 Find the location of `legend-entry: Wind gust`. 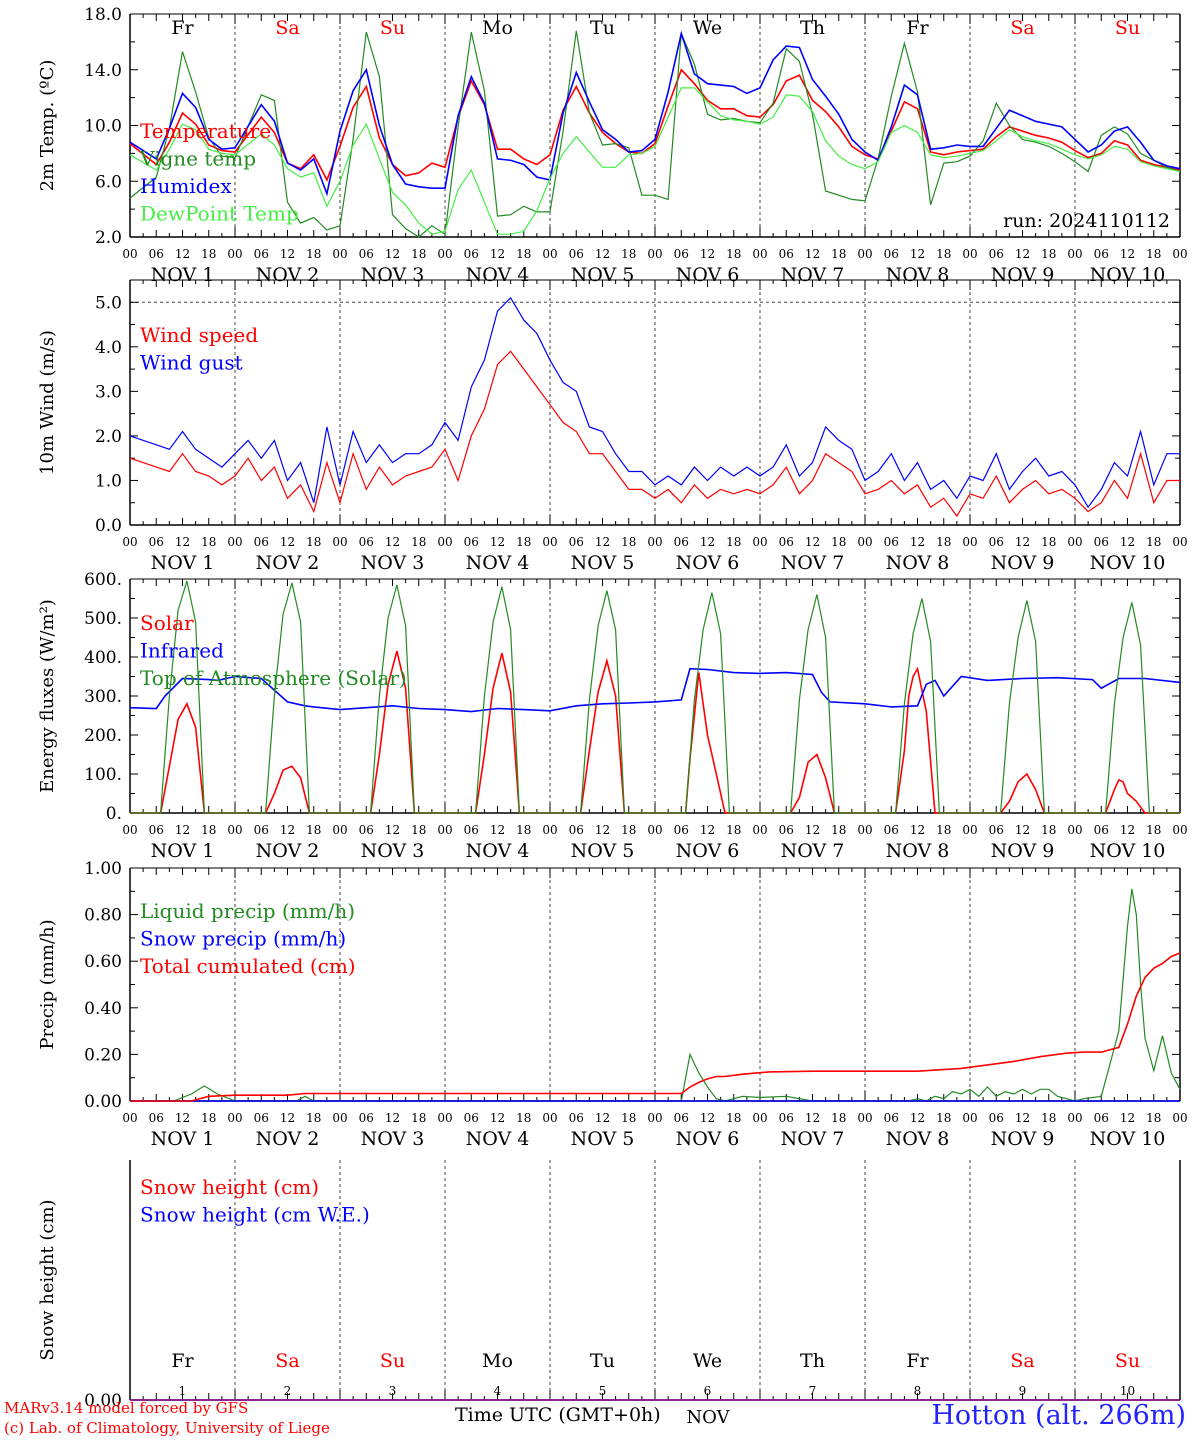

legend-entry: Wind gust is located at coordinates (191, 363).